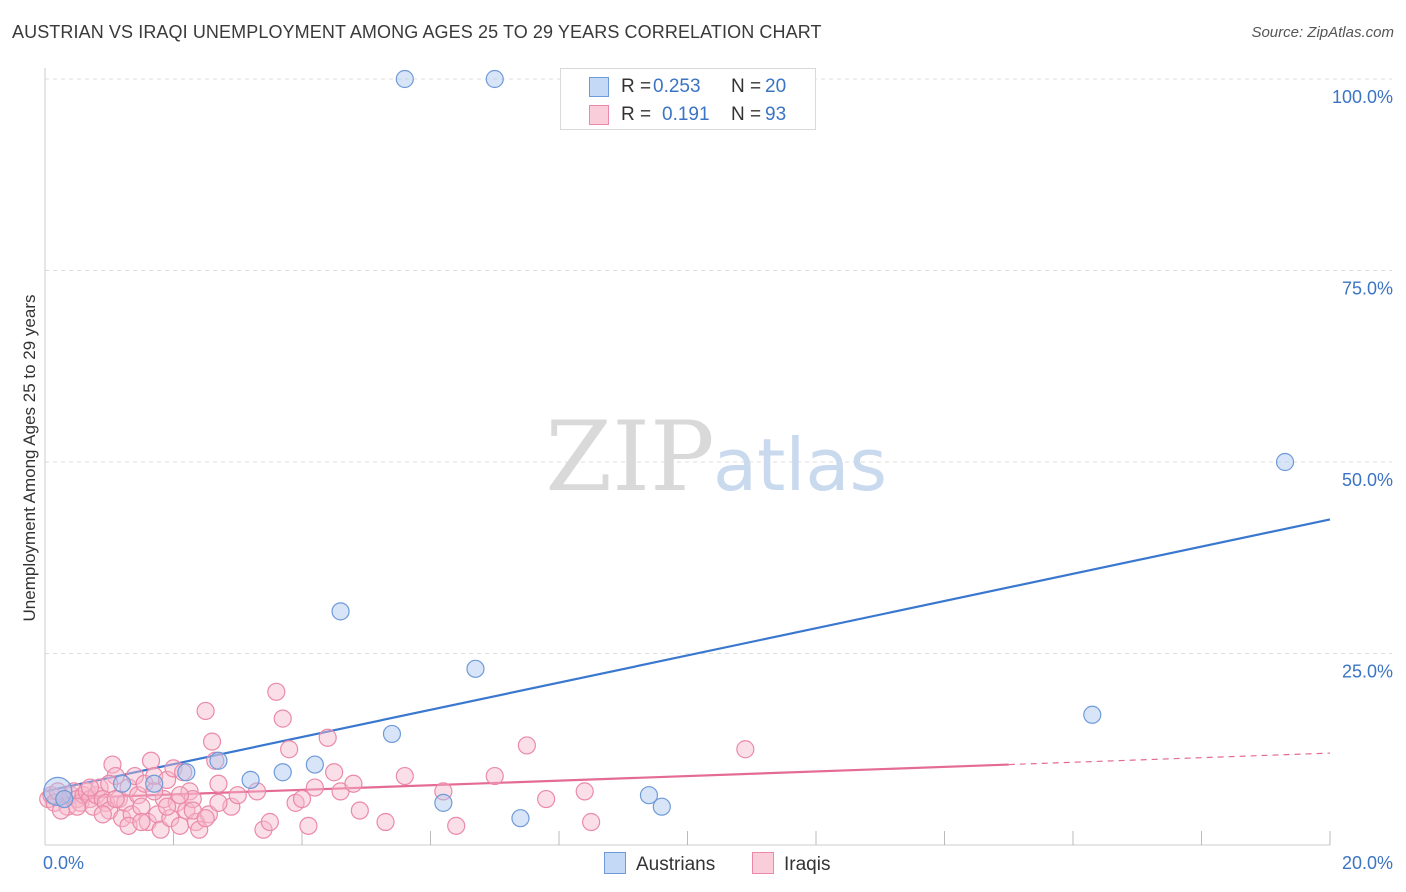 Image resolution: width=1406 pixels, height=892 pixels. I want to click on r-value: 0.191, so click(686, 114).